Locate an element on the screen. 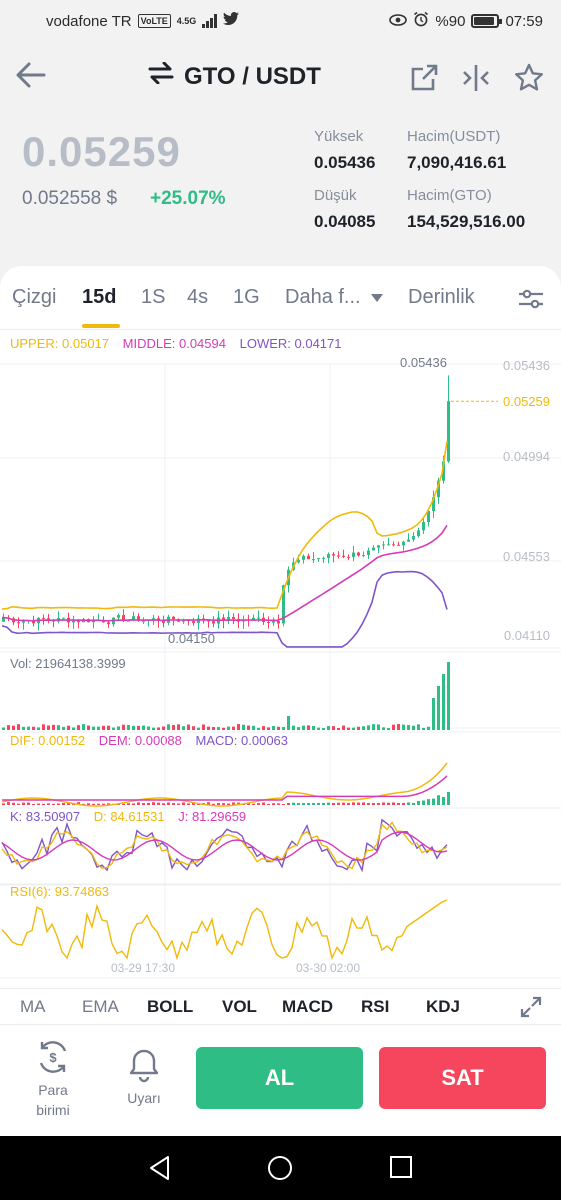 The height and width of the screenshot is (1200, 561). indicator-kdj: KDJ is located at coordinates (443, 1006).